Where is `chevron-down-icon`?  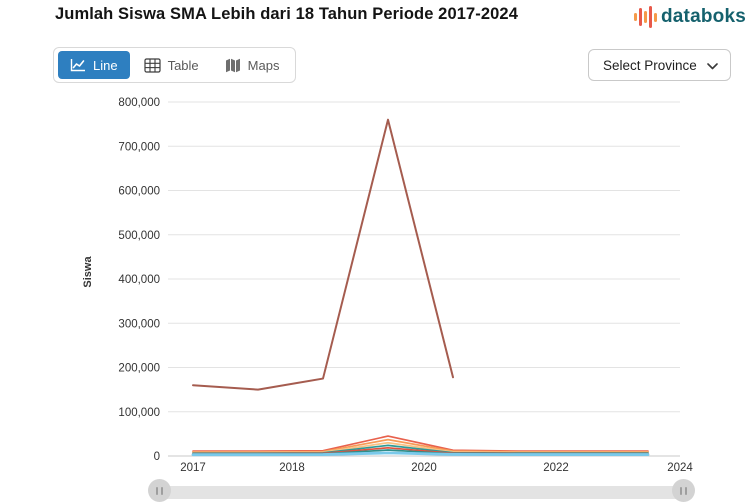 chevron-down-icon is located at coordinates (712, 65).